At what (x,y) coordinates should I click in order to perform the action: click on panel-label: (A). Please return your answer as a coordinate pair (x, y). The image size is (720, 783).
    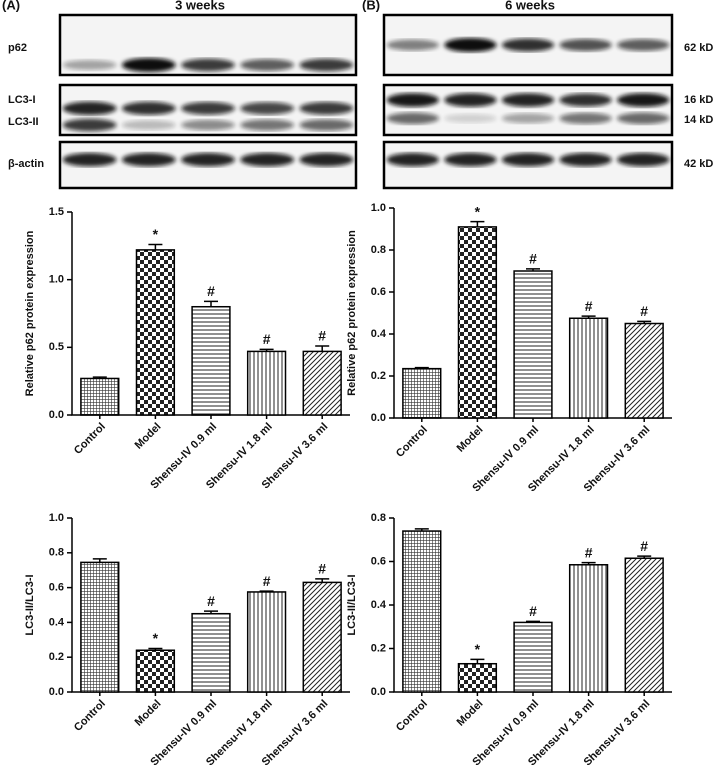
    Looking at the image, I should click on (11, 6).